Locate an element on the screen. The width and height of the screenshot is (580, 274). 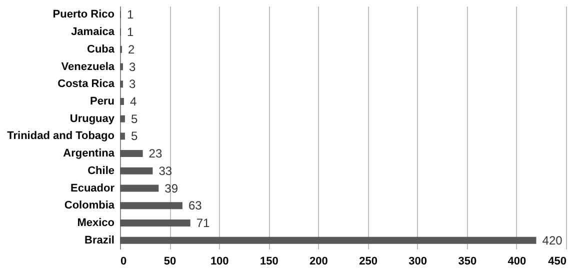
data-label: 39 is located at coordinates (171, 188).